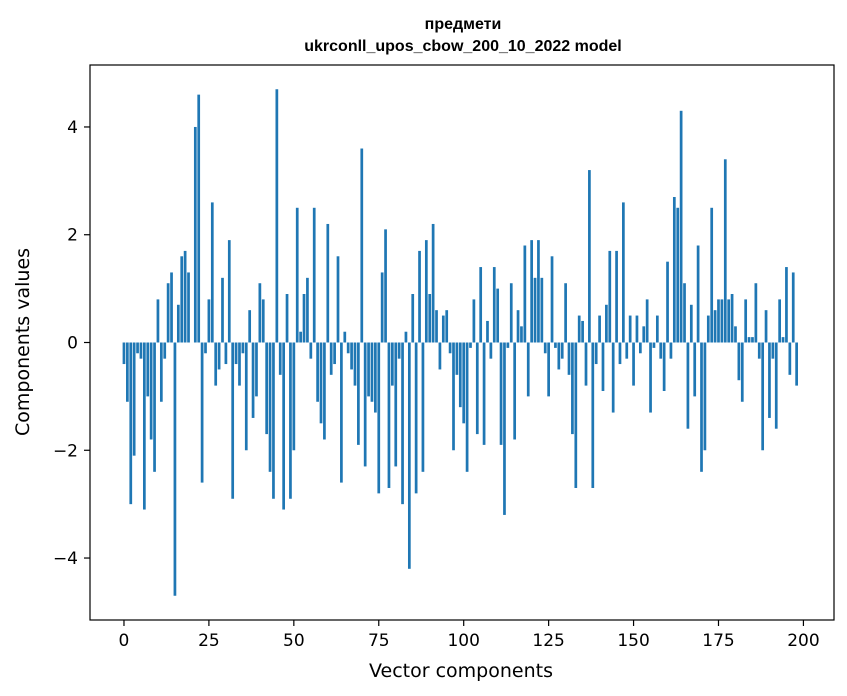  What do you see at coordinates (469, 635) in the screenshot?
I see `x-axis-ticks: 0 25 50 75 100 125 150 175 200` at bounding box center [469, 635].